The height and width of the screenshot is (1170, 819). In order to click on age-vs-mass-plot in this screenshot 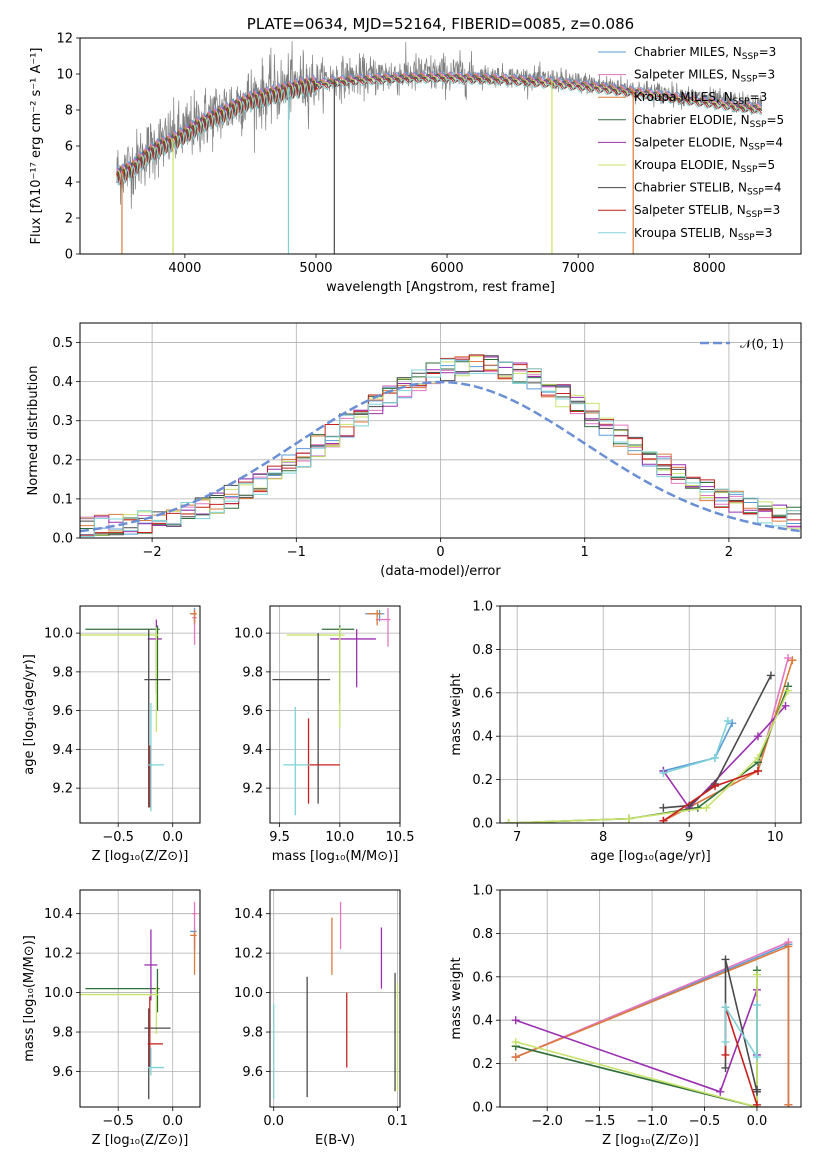, I will do `click(331, 711)`.